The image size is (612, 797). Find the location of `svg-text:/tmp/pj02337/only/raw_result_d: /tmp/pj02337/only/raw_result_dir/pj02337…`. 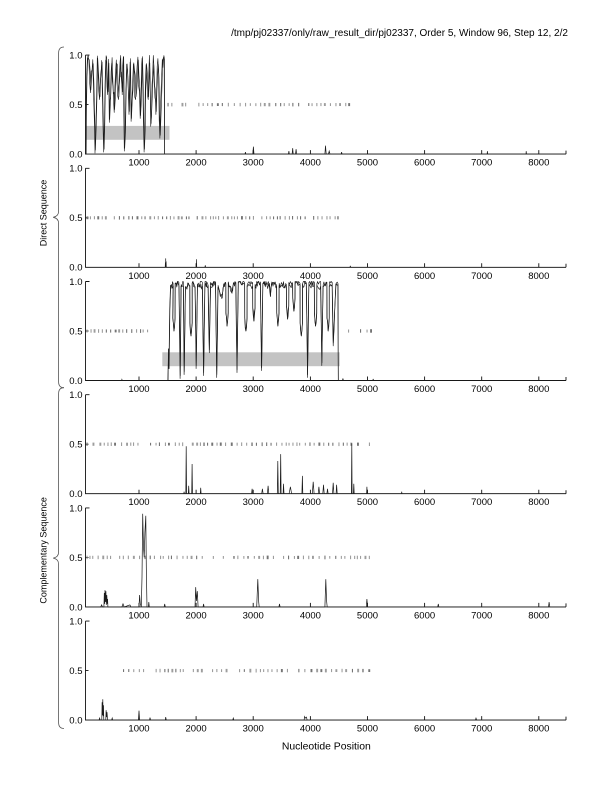

svg-text:/tmp/pj02337/only/raw_result_d: /tmp/pj02337/only/raw_result_dir/pj02337… is located at coordinates (399, 33).